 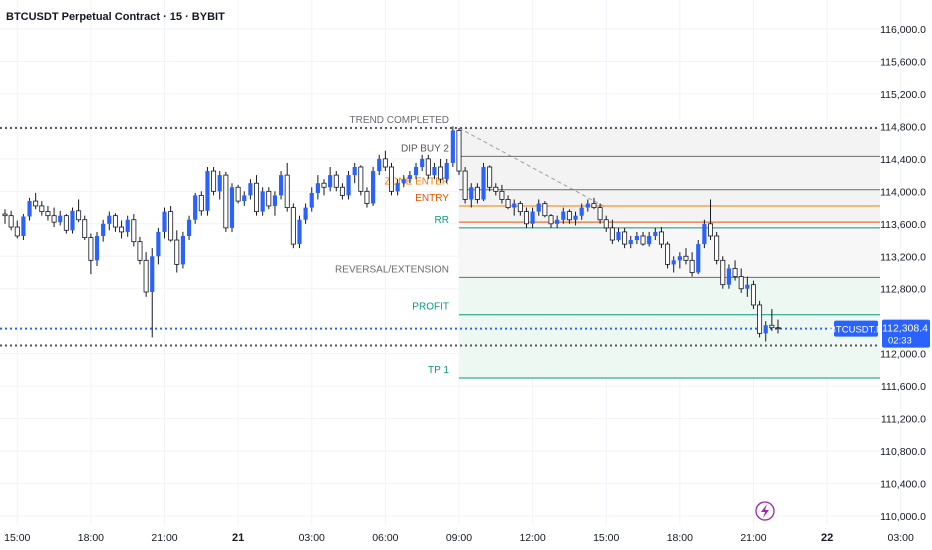 I want to click on price-axis-label: 114,000.0, so click(x=903, y=192).